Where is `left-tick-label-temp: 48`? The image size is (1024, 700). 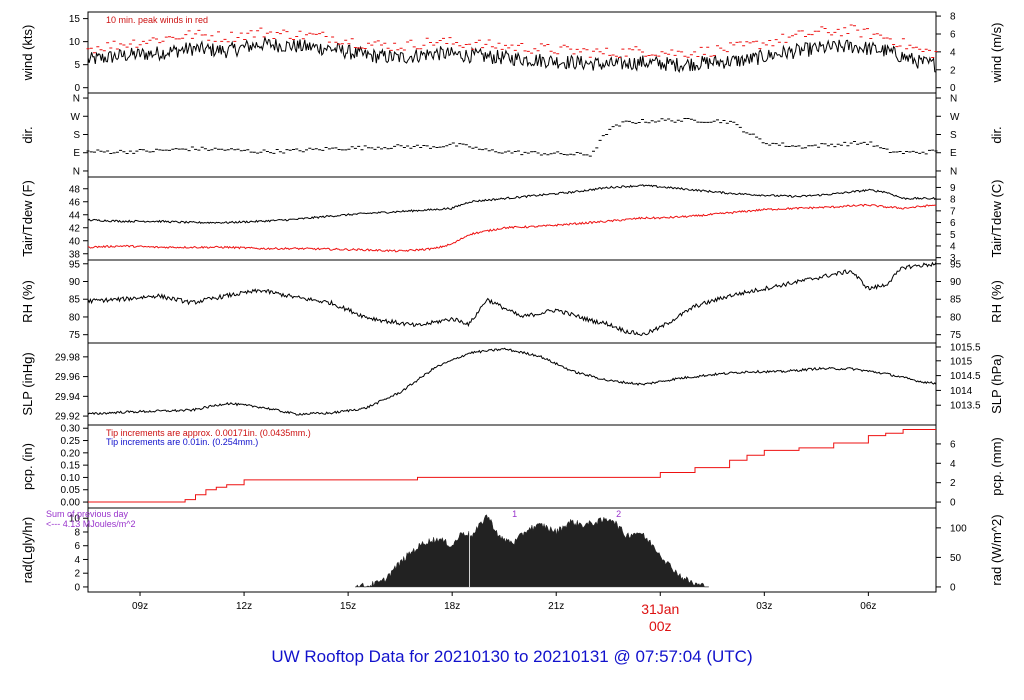 left-tick-label-temp: 48 is located at coordinates (75, 189).